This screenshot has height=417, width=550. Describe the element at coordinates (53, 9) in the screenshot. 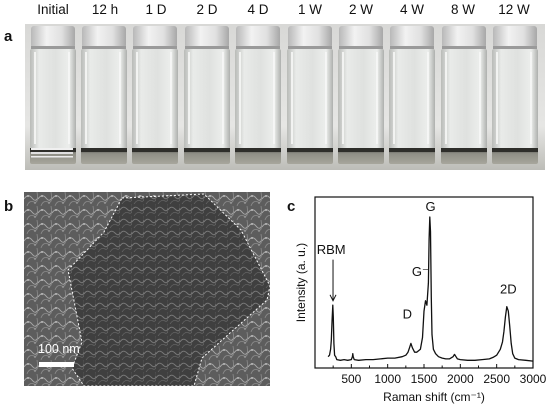

I see `vial-label-initial: Initial` at that location.